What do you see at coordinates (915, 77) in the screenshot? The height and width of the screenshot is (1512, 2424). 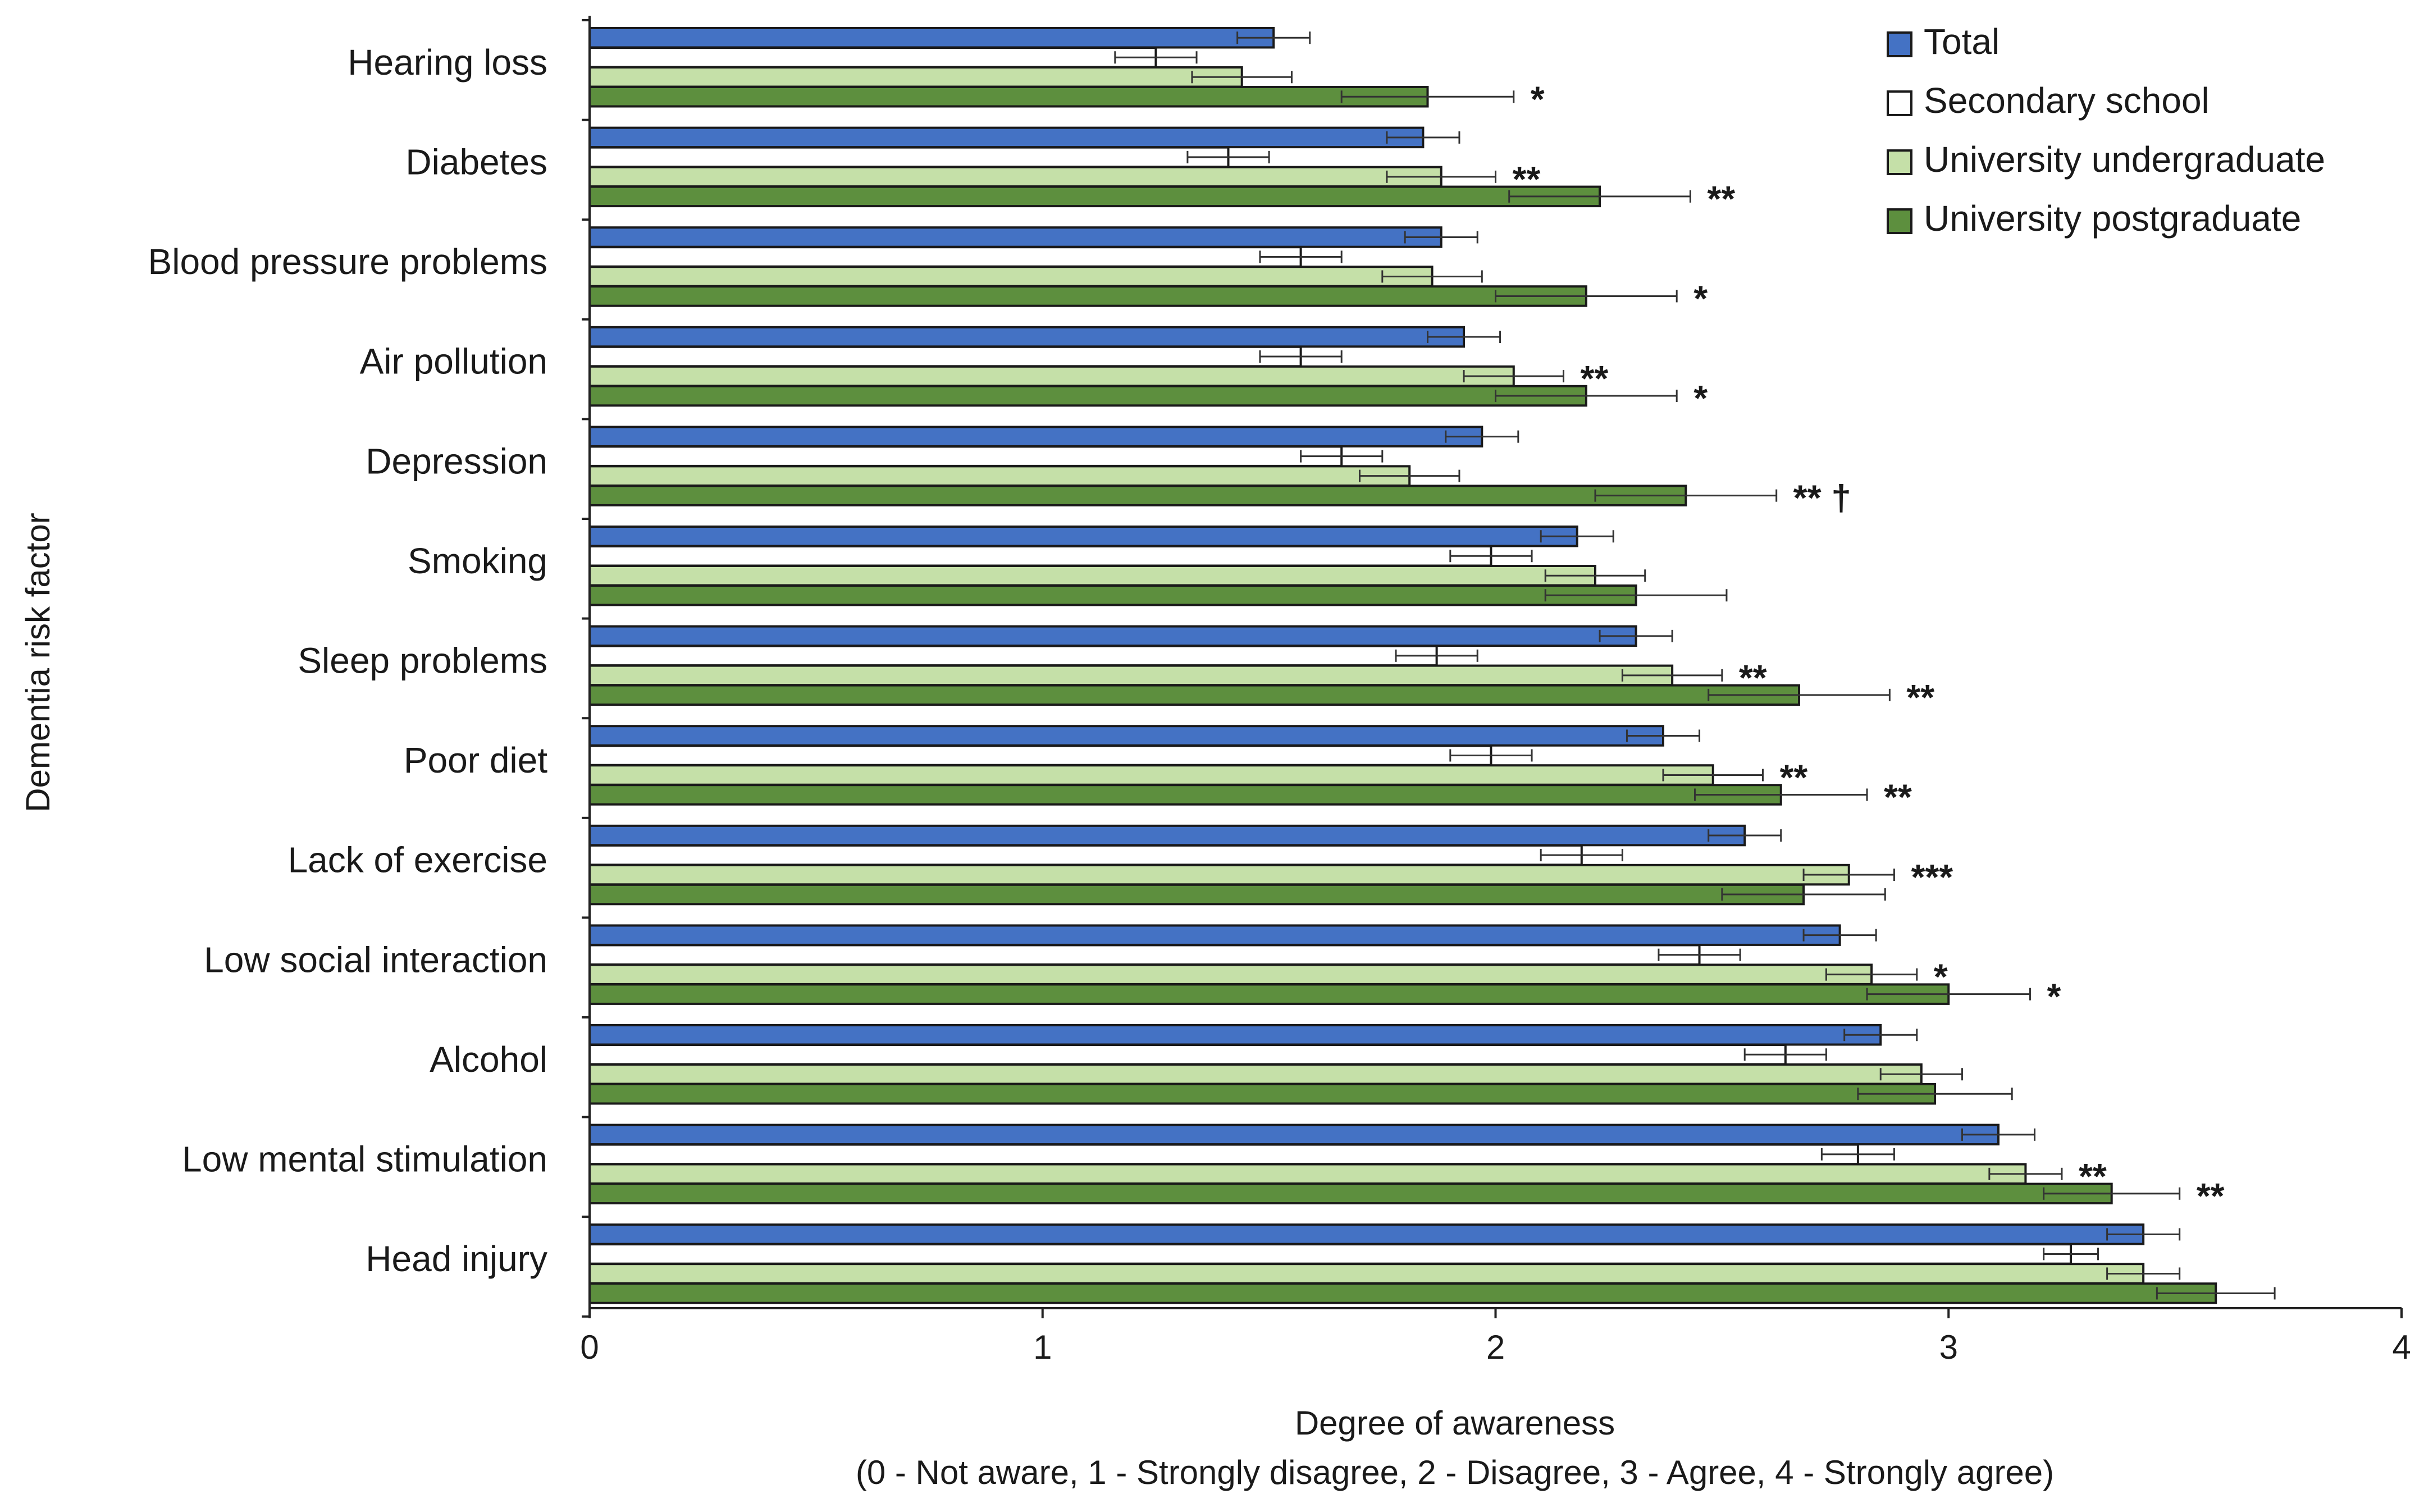 I see `bar-hearing-loss-university-undergraduate` at bounding box center [915, 77].